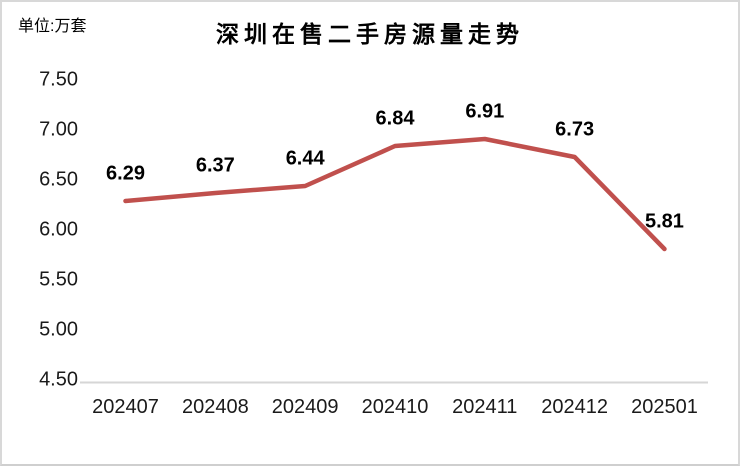 The width and height of the screenshot is (740, 466). Describe the element at coordinates (215, 407) in the screenshot. I see `x-axis-tick: 202408` at that location.